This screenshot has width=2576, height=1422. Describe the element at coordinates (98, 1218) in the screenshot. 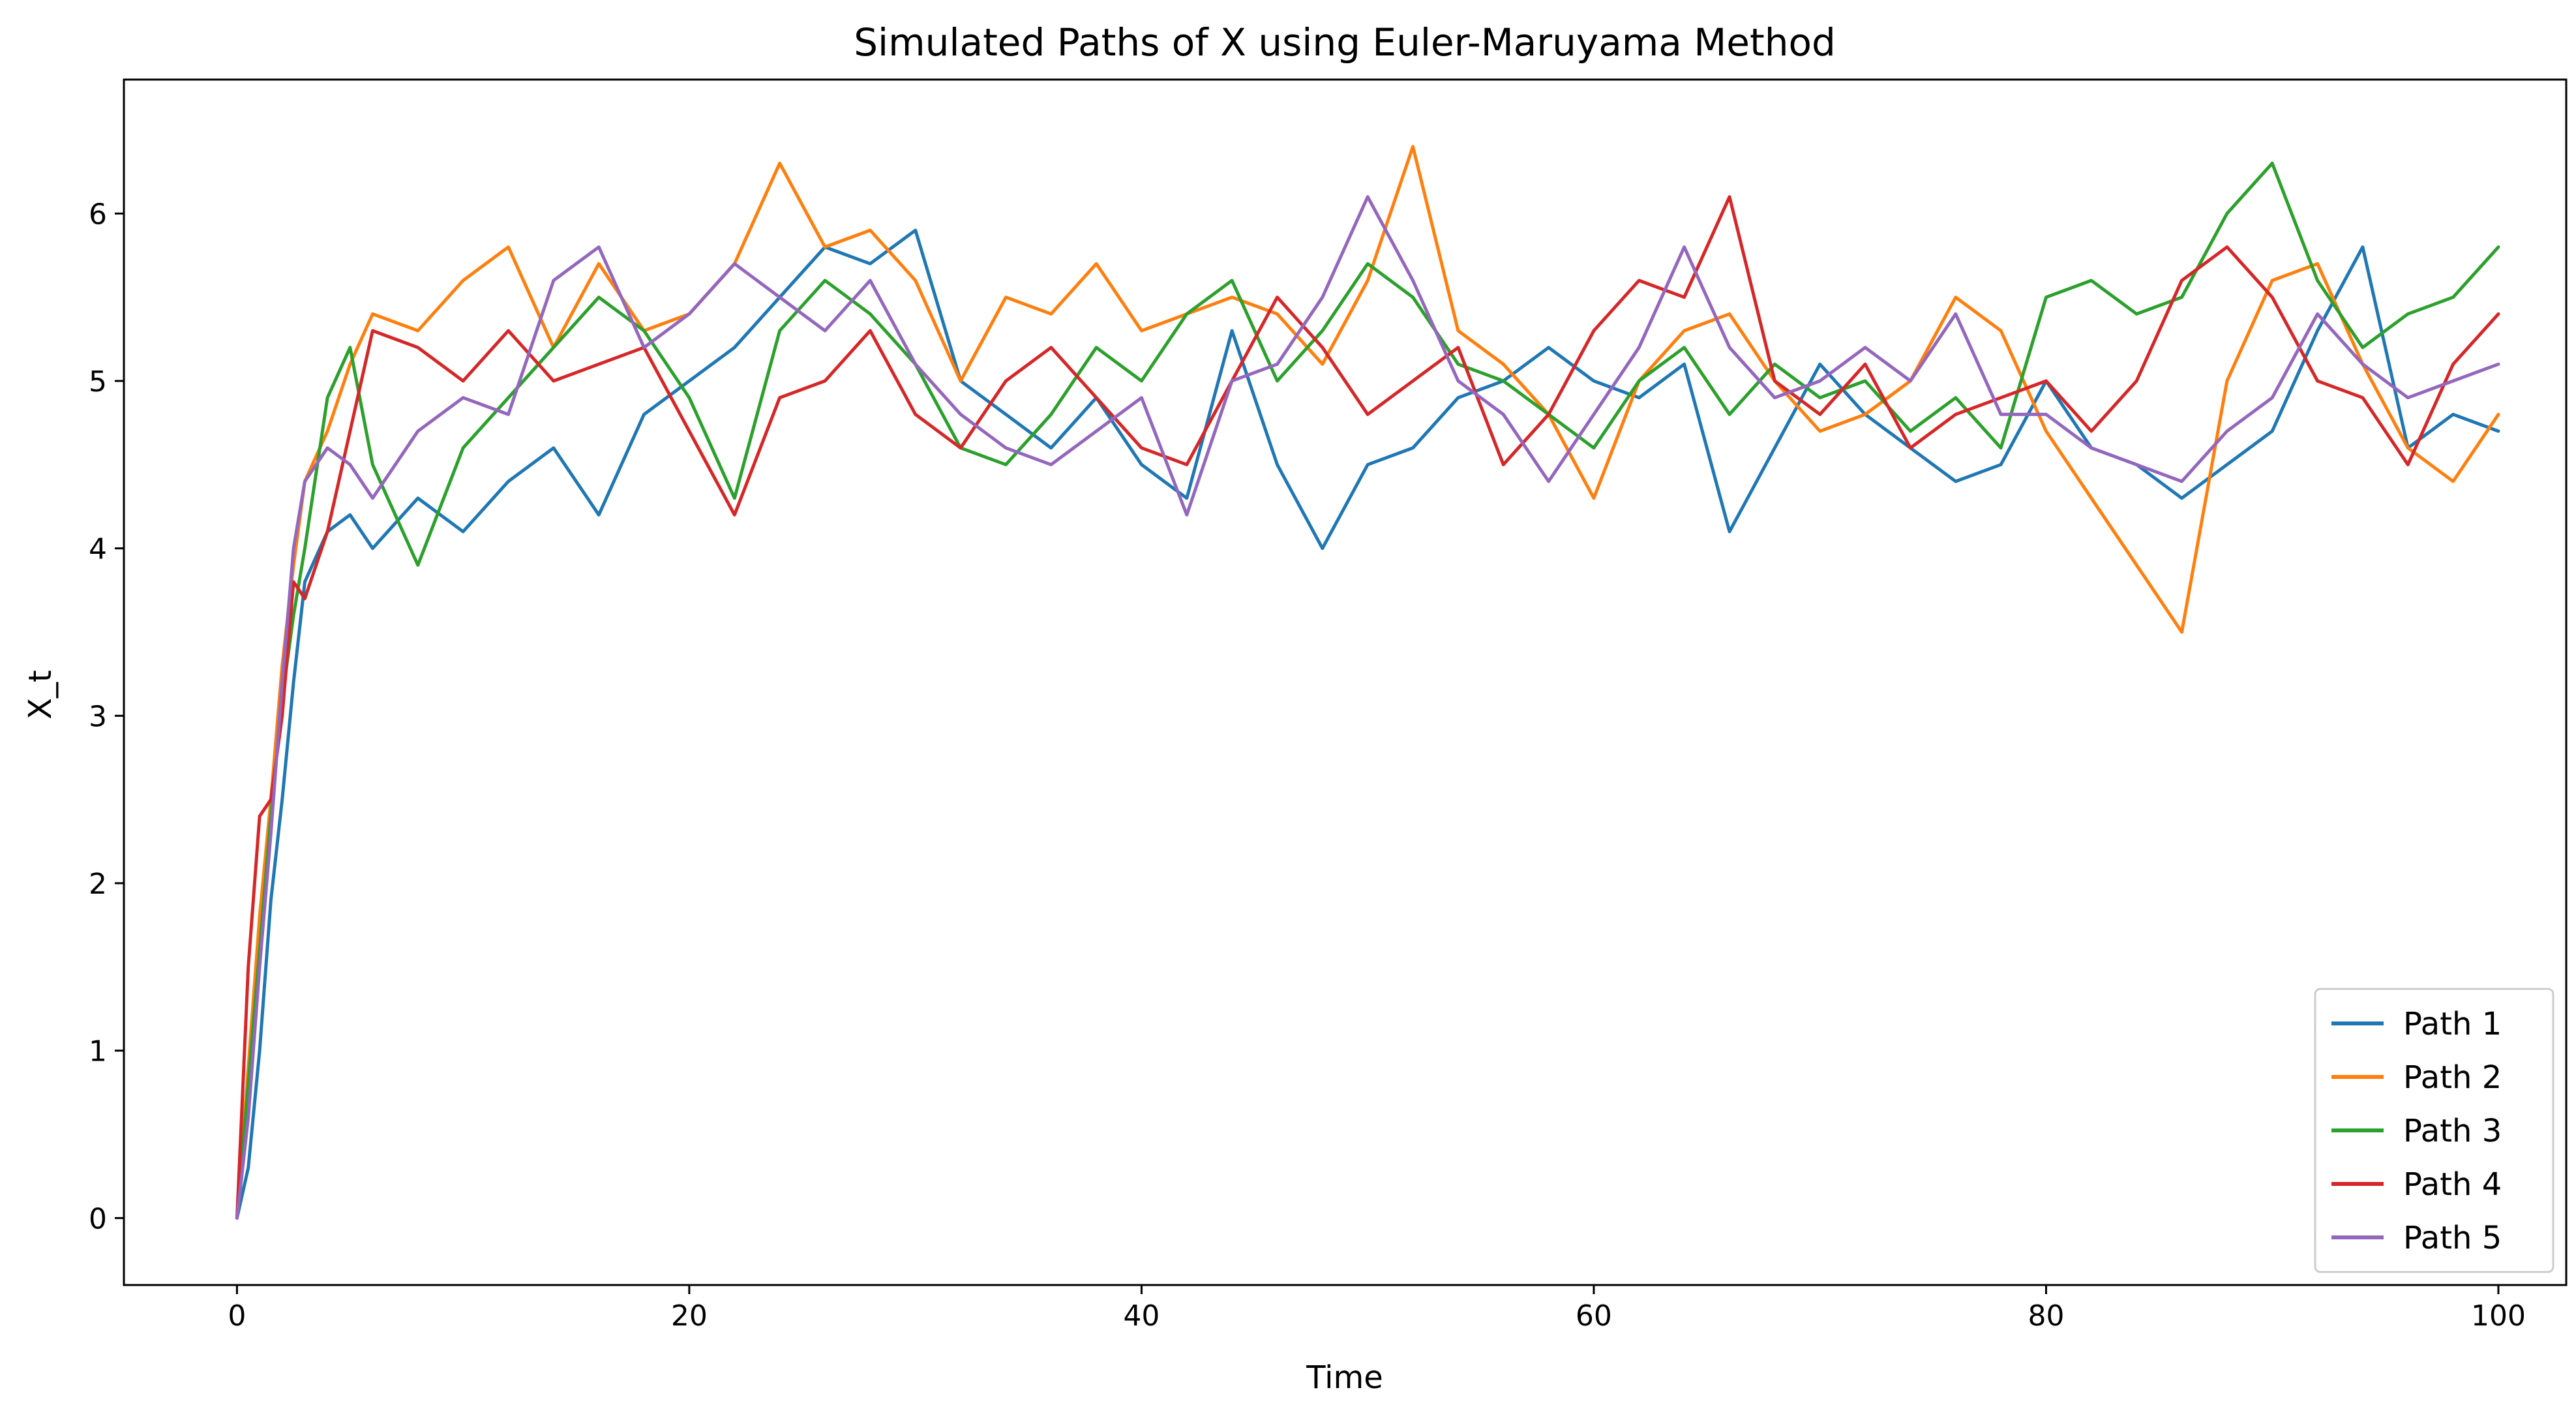

I see `y-tick-label: 0` at that location.